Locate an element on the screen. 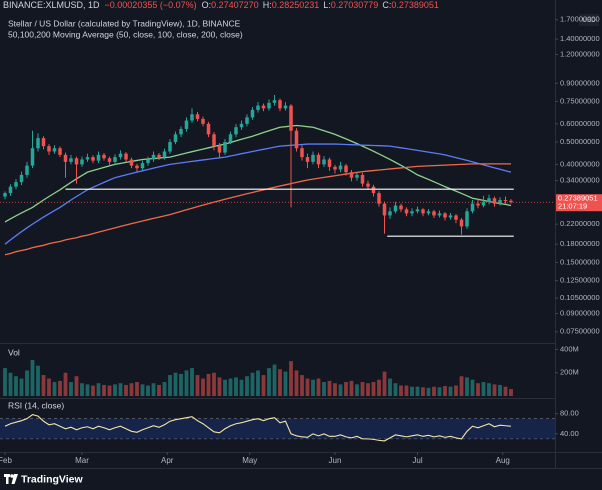 This screenshot has width=602, height=490. y-tick-label: 200M is located at coordinates (569, 372).